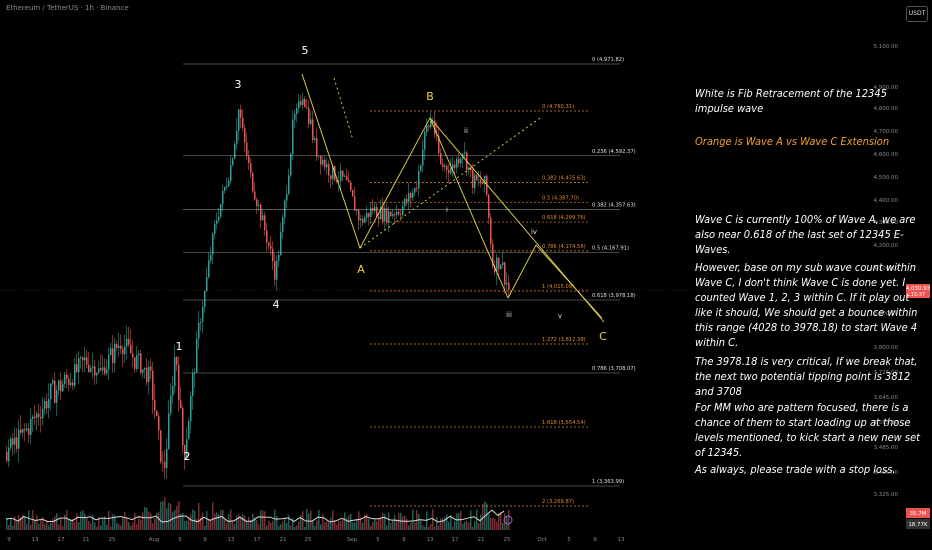 The height and width of the screenshot is (550, 932). What do you see at coordinates (205, 540) in the screenshot?
I see `x-tick-label: 9` at bounding box center [205, 540].